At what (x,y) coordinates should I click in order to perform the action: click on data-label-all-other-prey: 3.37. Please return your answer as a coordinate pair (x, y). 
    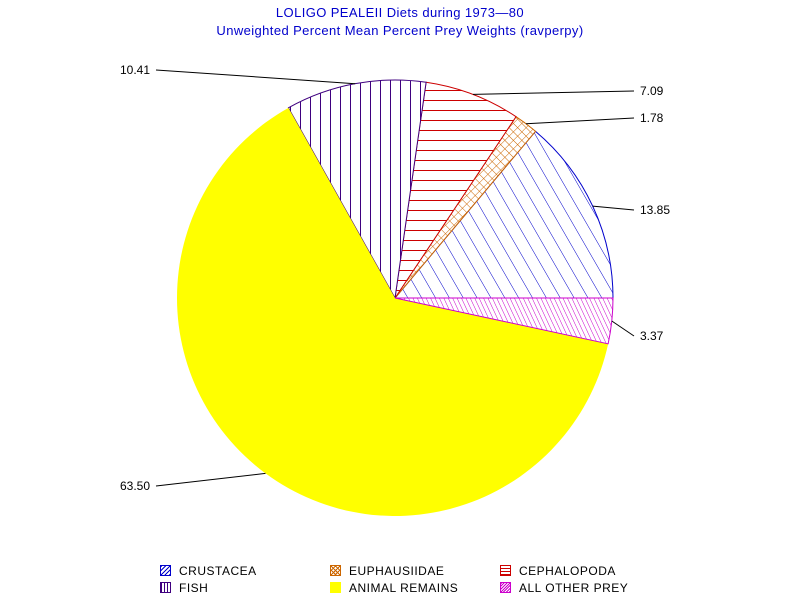
    Looking at the image, I should click on (652, 336).